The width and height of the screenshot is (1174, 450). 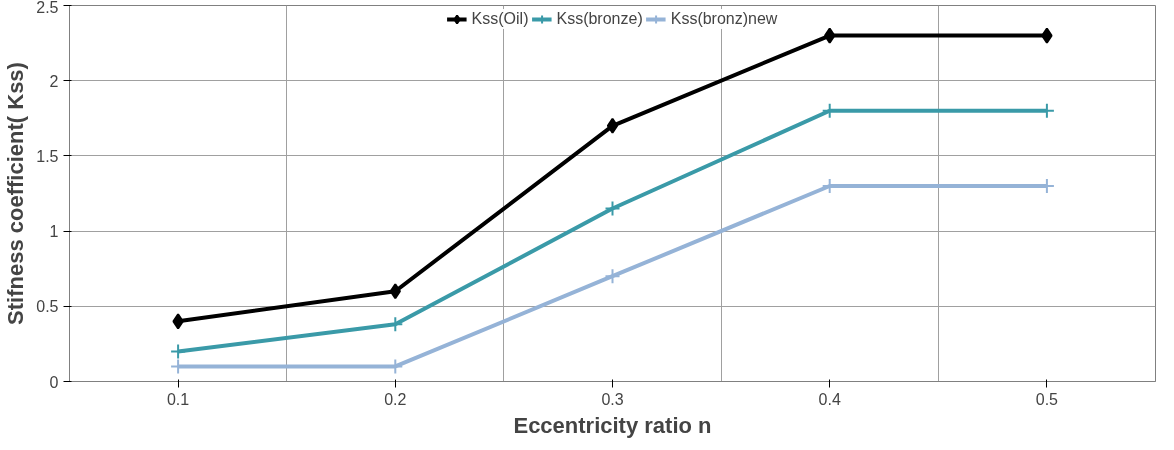 What do you see at coordinates (599, 19) in the screenshot?
I see `legend-label: Kss(bronze)` at bounding box center [599, 19].